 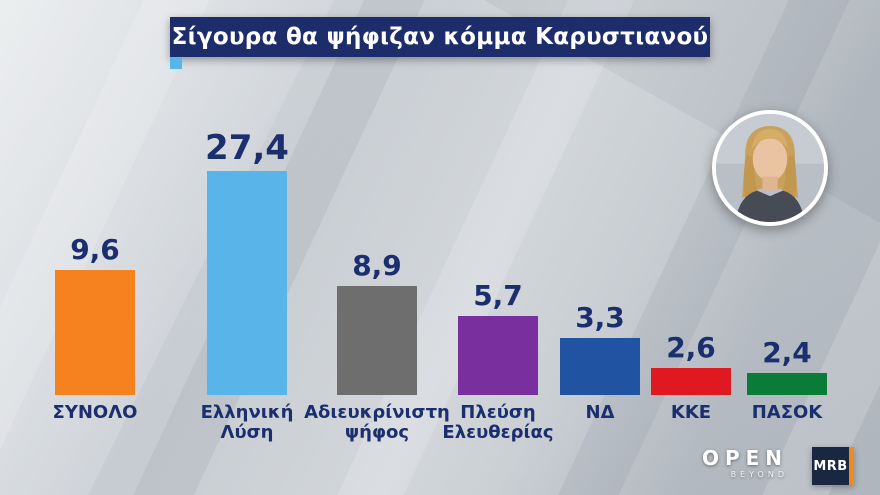 What do you see at coordinates (498, 295) in the screenshot?
I see `bar-value-label: 5,7` at bounding box center [498, 295].